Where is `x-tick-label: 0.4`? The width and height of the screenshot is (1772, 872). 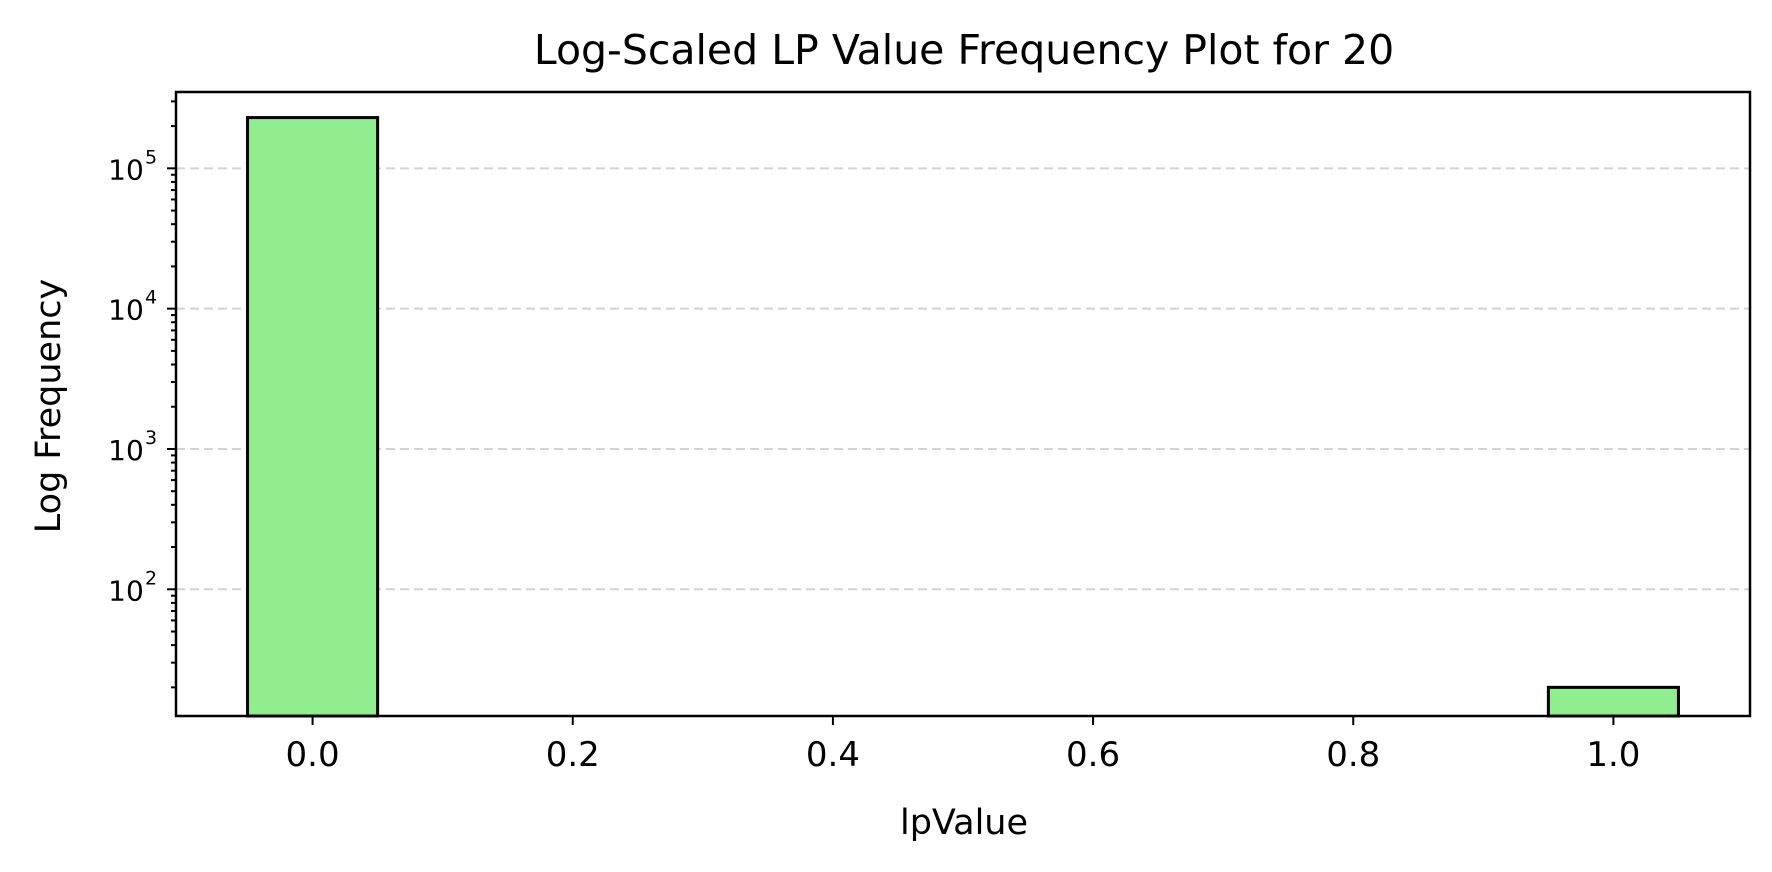
x-tick-label: 0.4 is located at coordinates (833, 755).